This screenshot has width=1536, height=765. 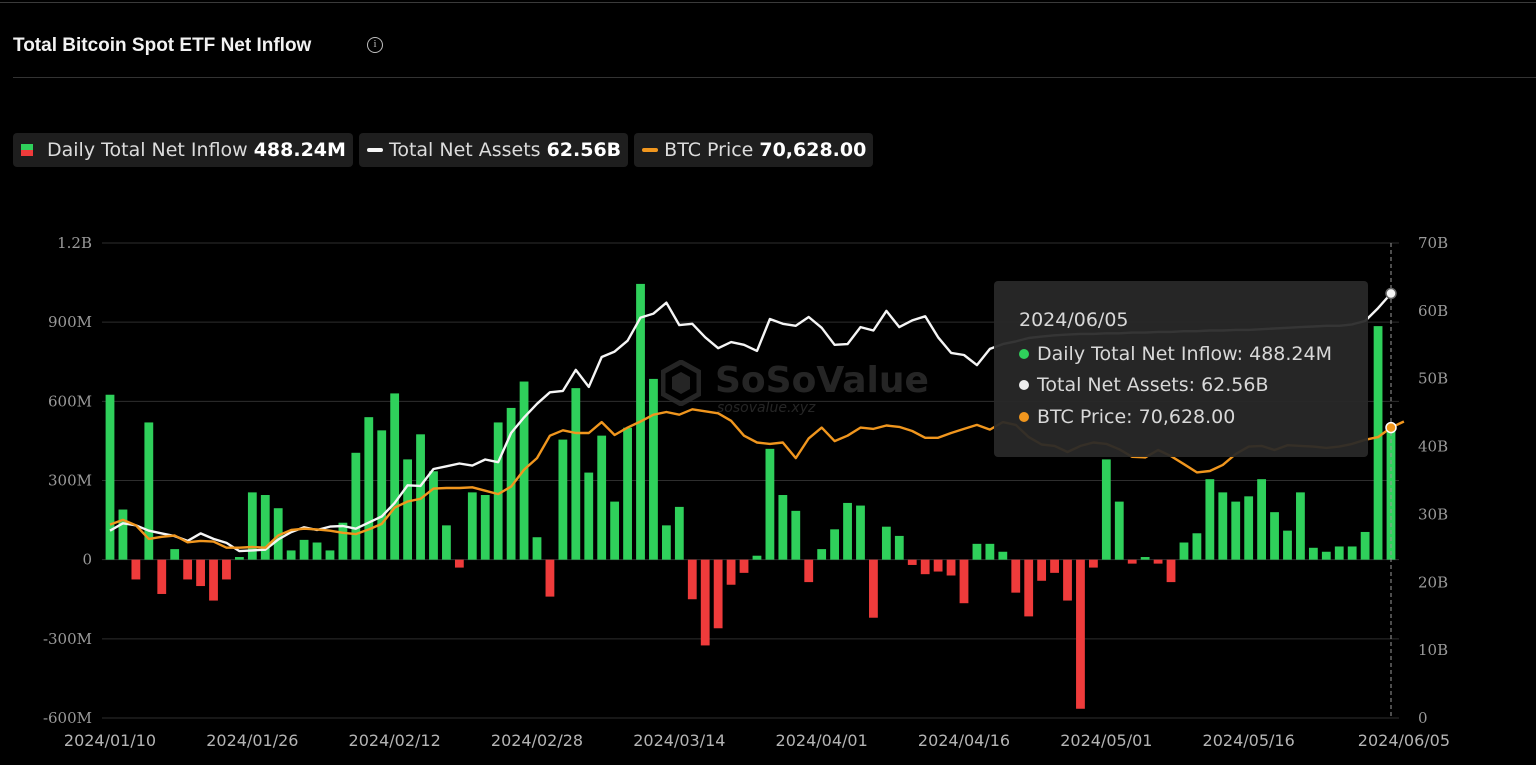 I want to click on y-left-tick-label: 300M, so click(x=70, y=481).